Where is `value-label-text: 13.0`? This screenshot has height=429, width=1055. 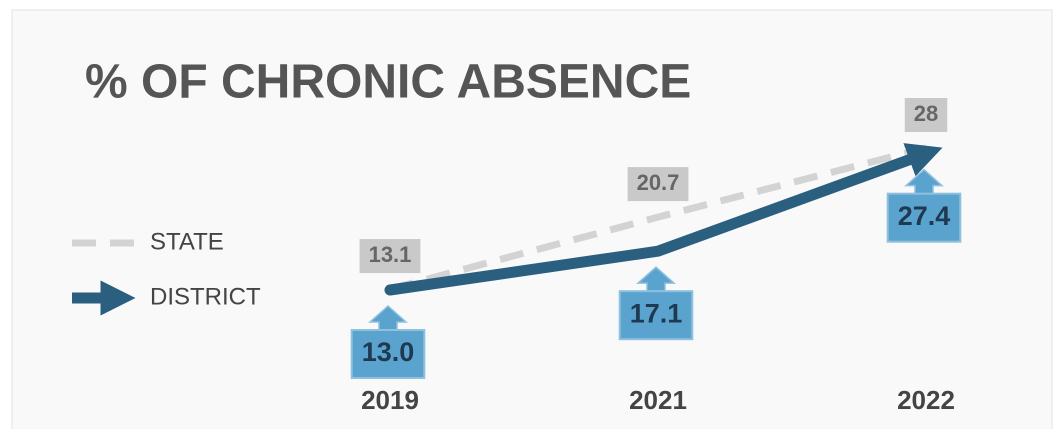 value-label-text: 13.0 is located at coordinates (388, 352).